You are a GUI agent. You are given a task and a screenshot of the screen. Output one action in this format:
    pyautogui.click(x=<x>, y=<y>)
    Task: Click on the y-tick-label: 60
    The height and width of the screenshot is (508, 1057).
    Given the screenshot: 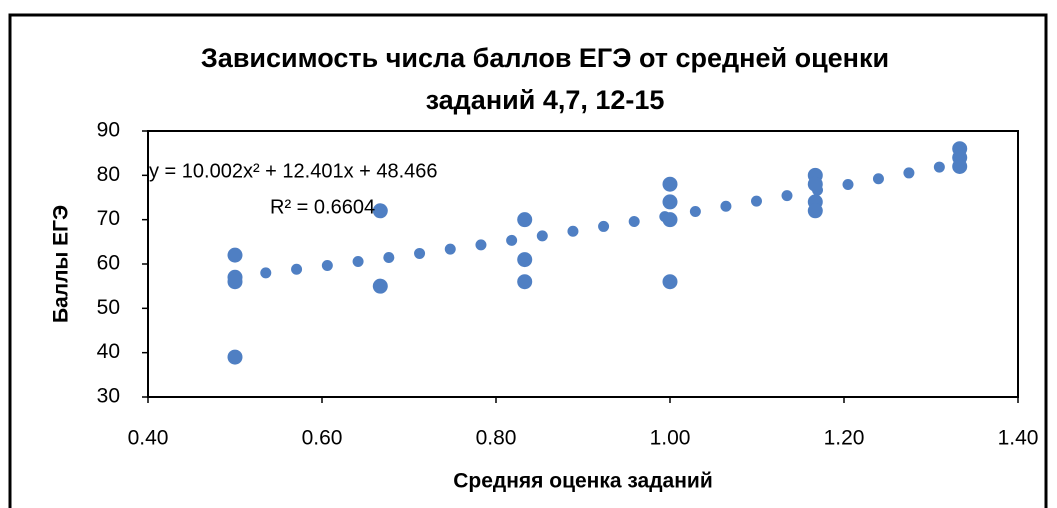 What is the action you would take?
    pyautogui.click(x=108, y=263)
    